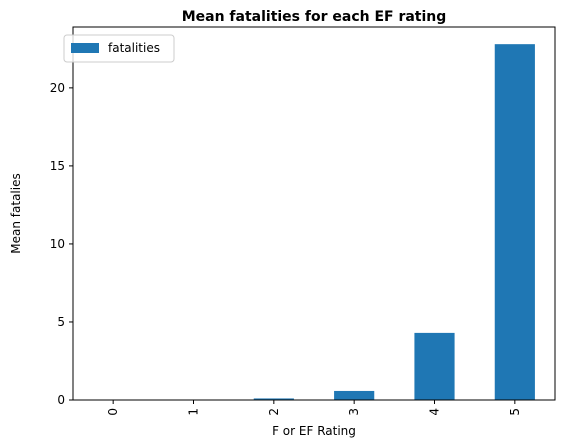 Image resolution: width=563 pixels, height=448 pixels. What do you see at coordinates (435, 412) in the screenshot?
I see `x-tick-label: 4` at bounding box center [435, 412].